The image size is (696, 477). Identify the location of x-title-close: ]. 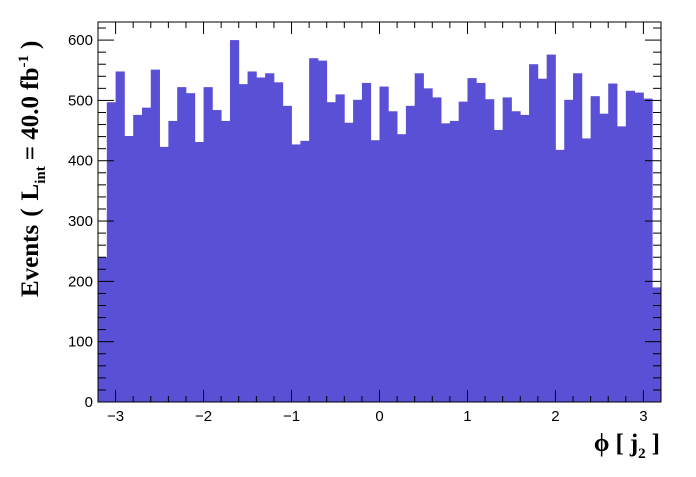
(656, 443).